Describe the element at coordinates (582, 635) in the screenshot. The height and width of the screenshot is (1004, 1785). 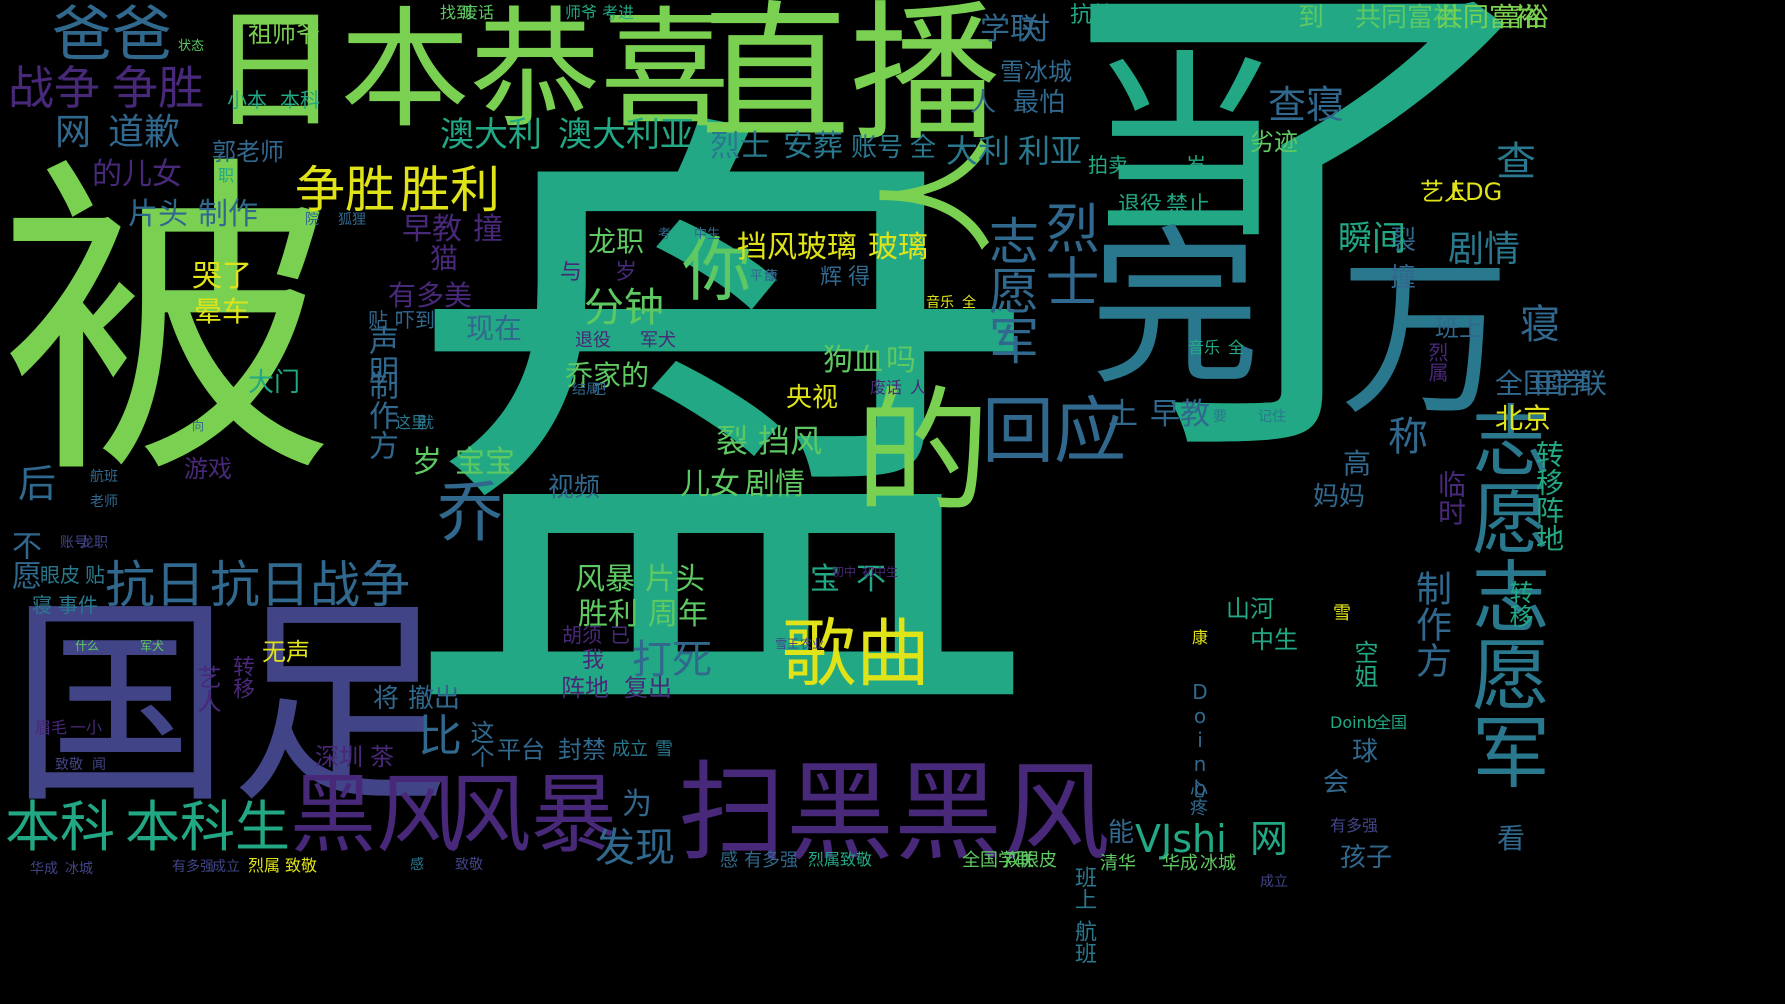
I see `word-huxu: 胡须` at that location.